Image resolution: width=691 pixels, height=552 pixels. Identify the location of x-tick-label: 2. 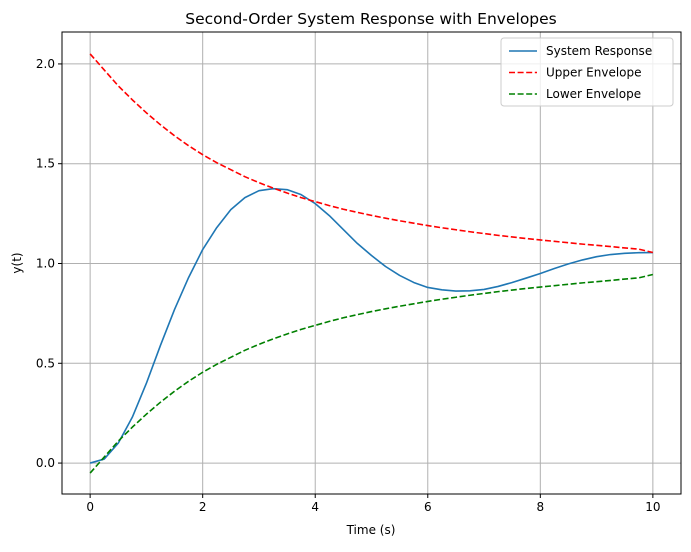
(203, 507).